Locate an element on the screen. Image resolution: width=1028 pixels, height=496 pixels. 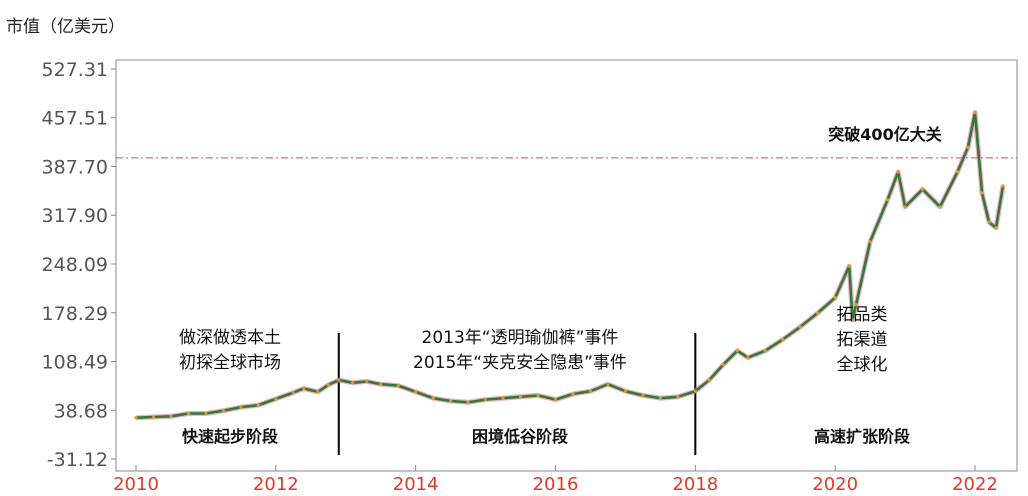
y-tick-label: 38.68 is located at coordinates (81, 411).